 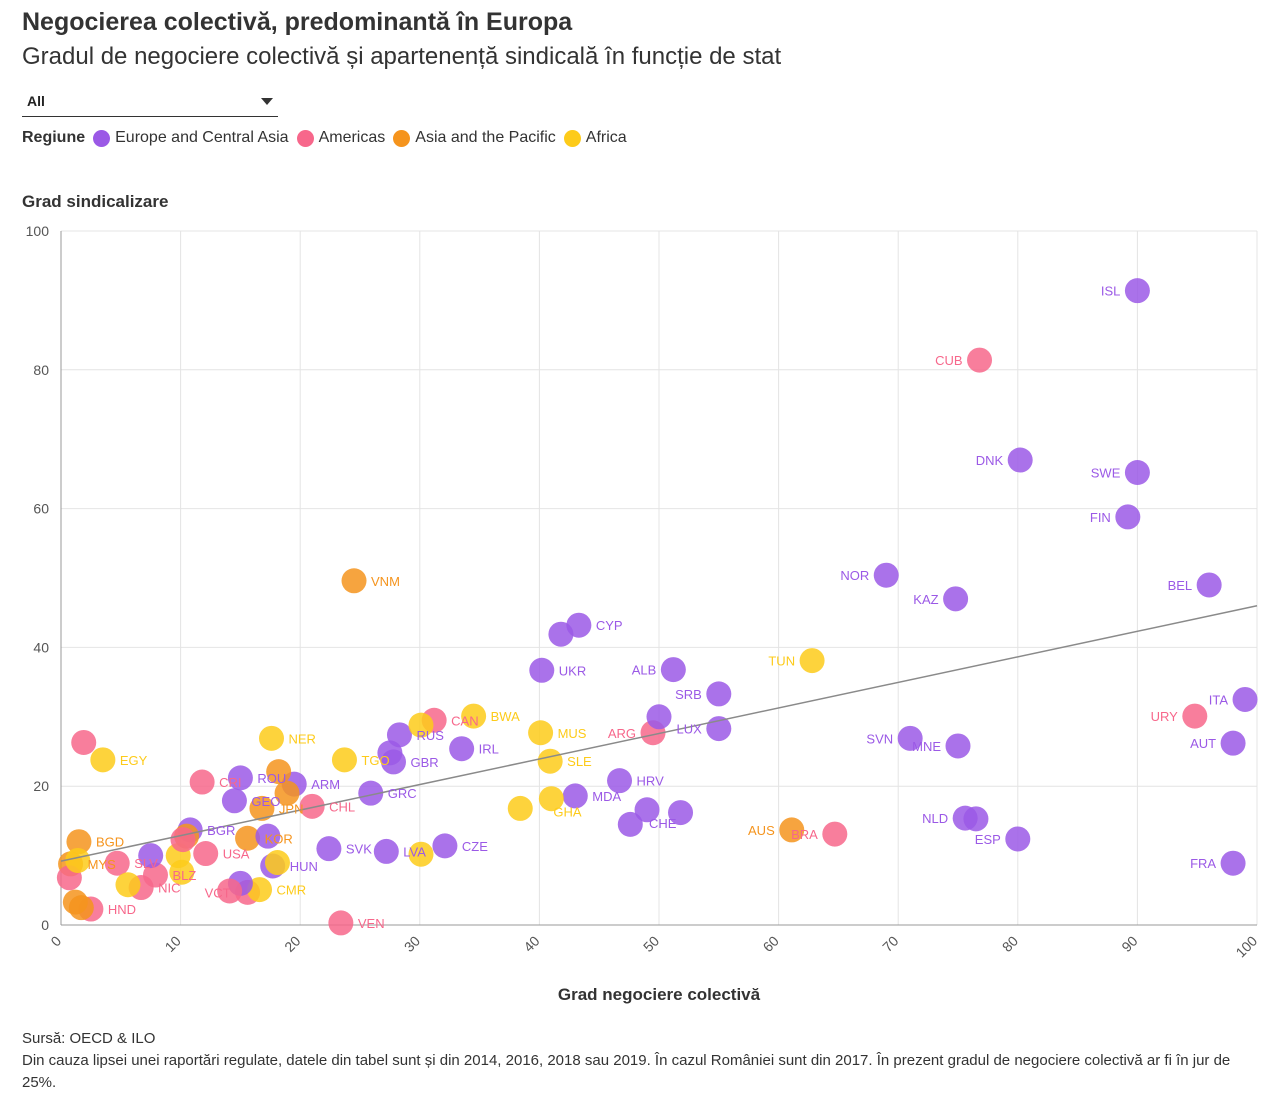 What do you see at coordinates (240, 778) in the screenshot?
I see `data-point-rou` at bounding box center [240, 778].